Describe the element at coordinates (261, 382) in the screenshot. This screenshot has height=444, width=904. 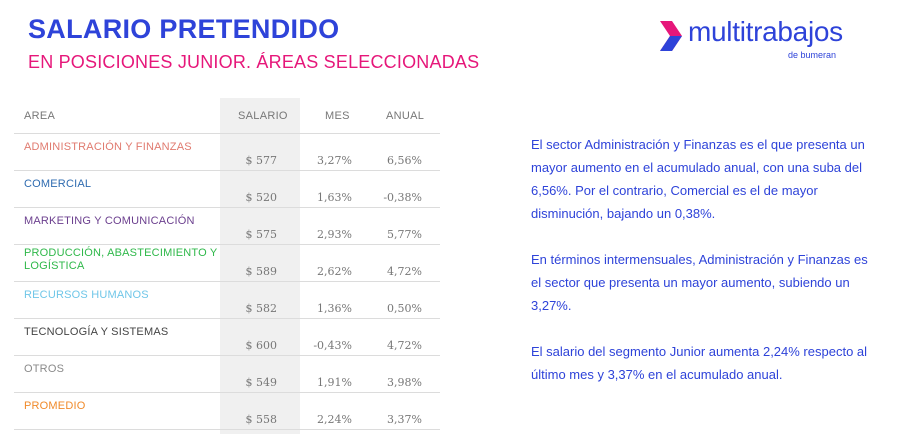
I see `salario-value: $ 549` at that location.